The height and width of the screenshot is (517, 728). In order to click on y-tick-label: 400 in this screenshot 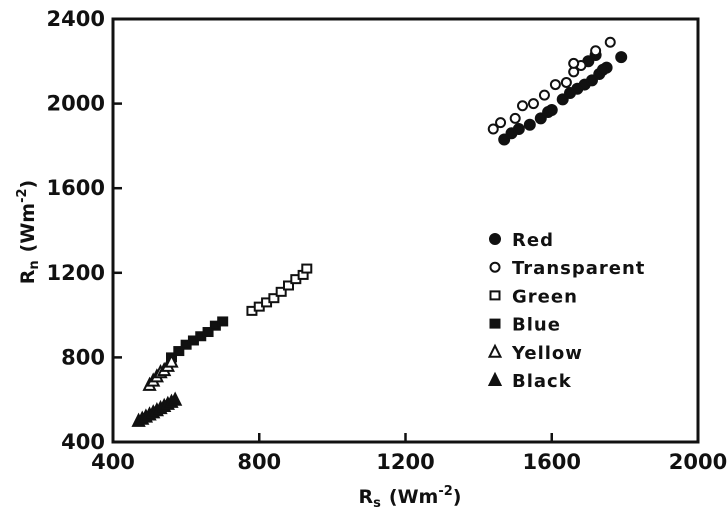, I will do `click(83, 442)`.